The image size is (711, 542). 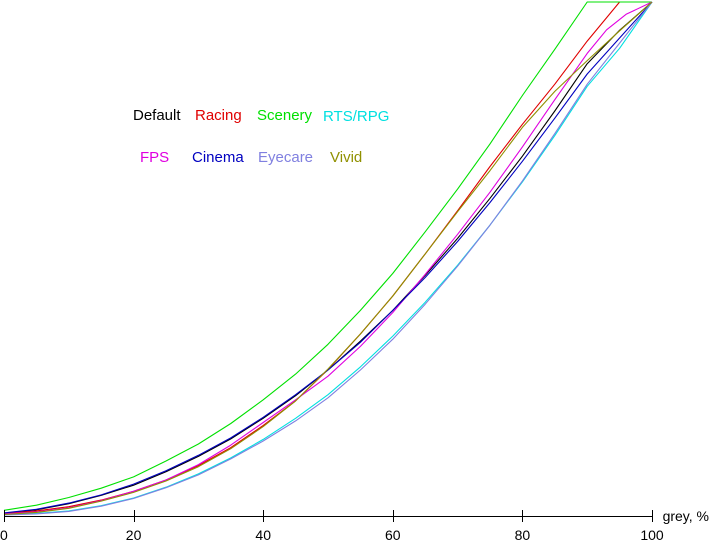 What do you see at coordinates (157, 115) in the screenshot?
I see `legend-label-default: Default` at bounding box center [157, 115].